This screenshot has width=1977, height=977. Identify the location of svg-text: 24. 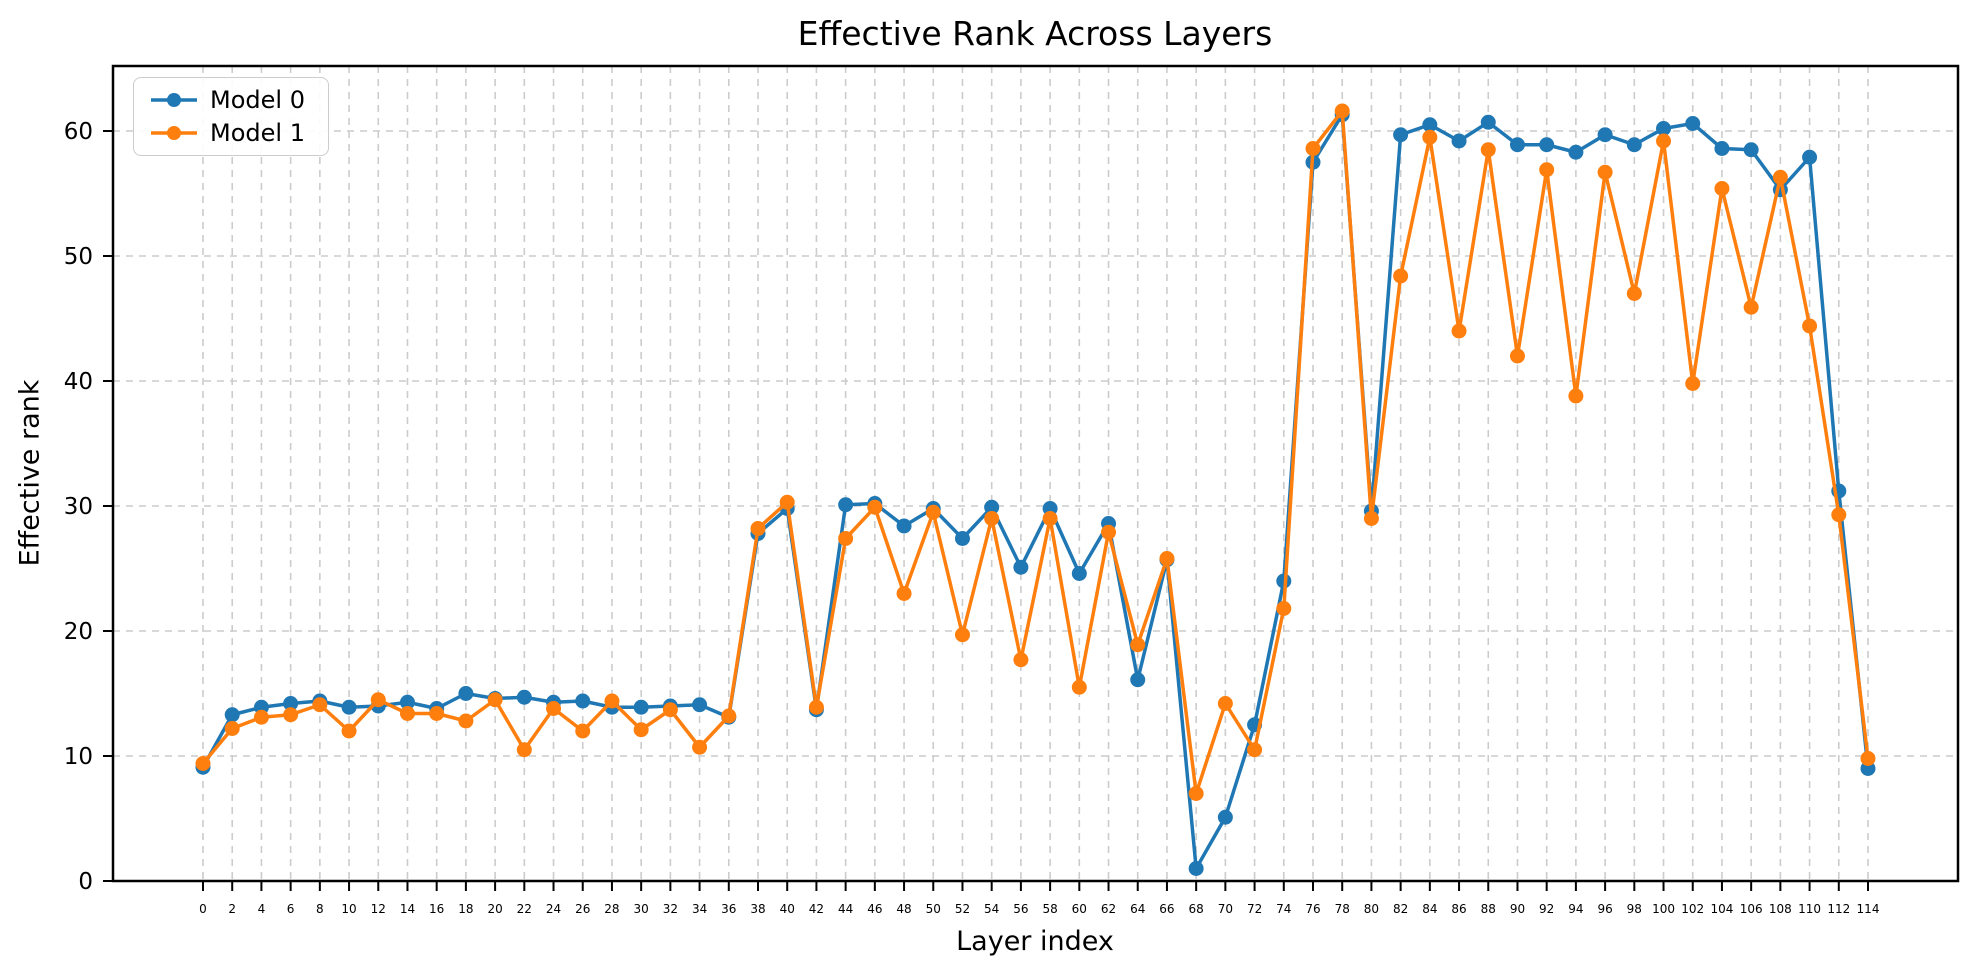
(553, 909).